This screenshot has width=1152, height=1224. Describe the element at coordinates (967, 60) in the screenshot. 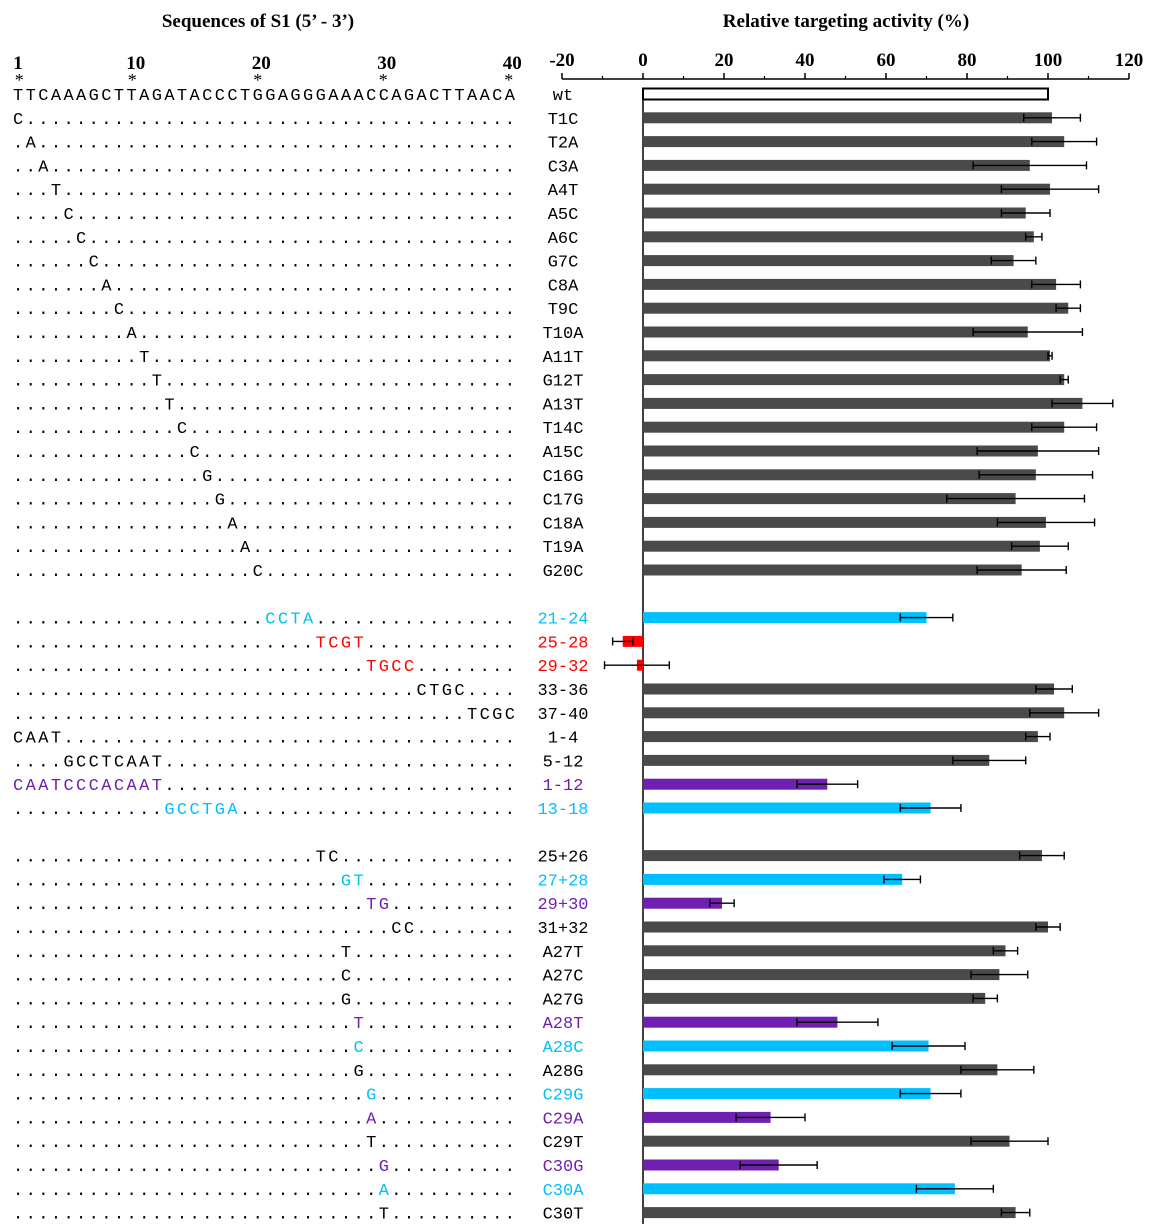

I see `x-tick-label: 80` at that location.